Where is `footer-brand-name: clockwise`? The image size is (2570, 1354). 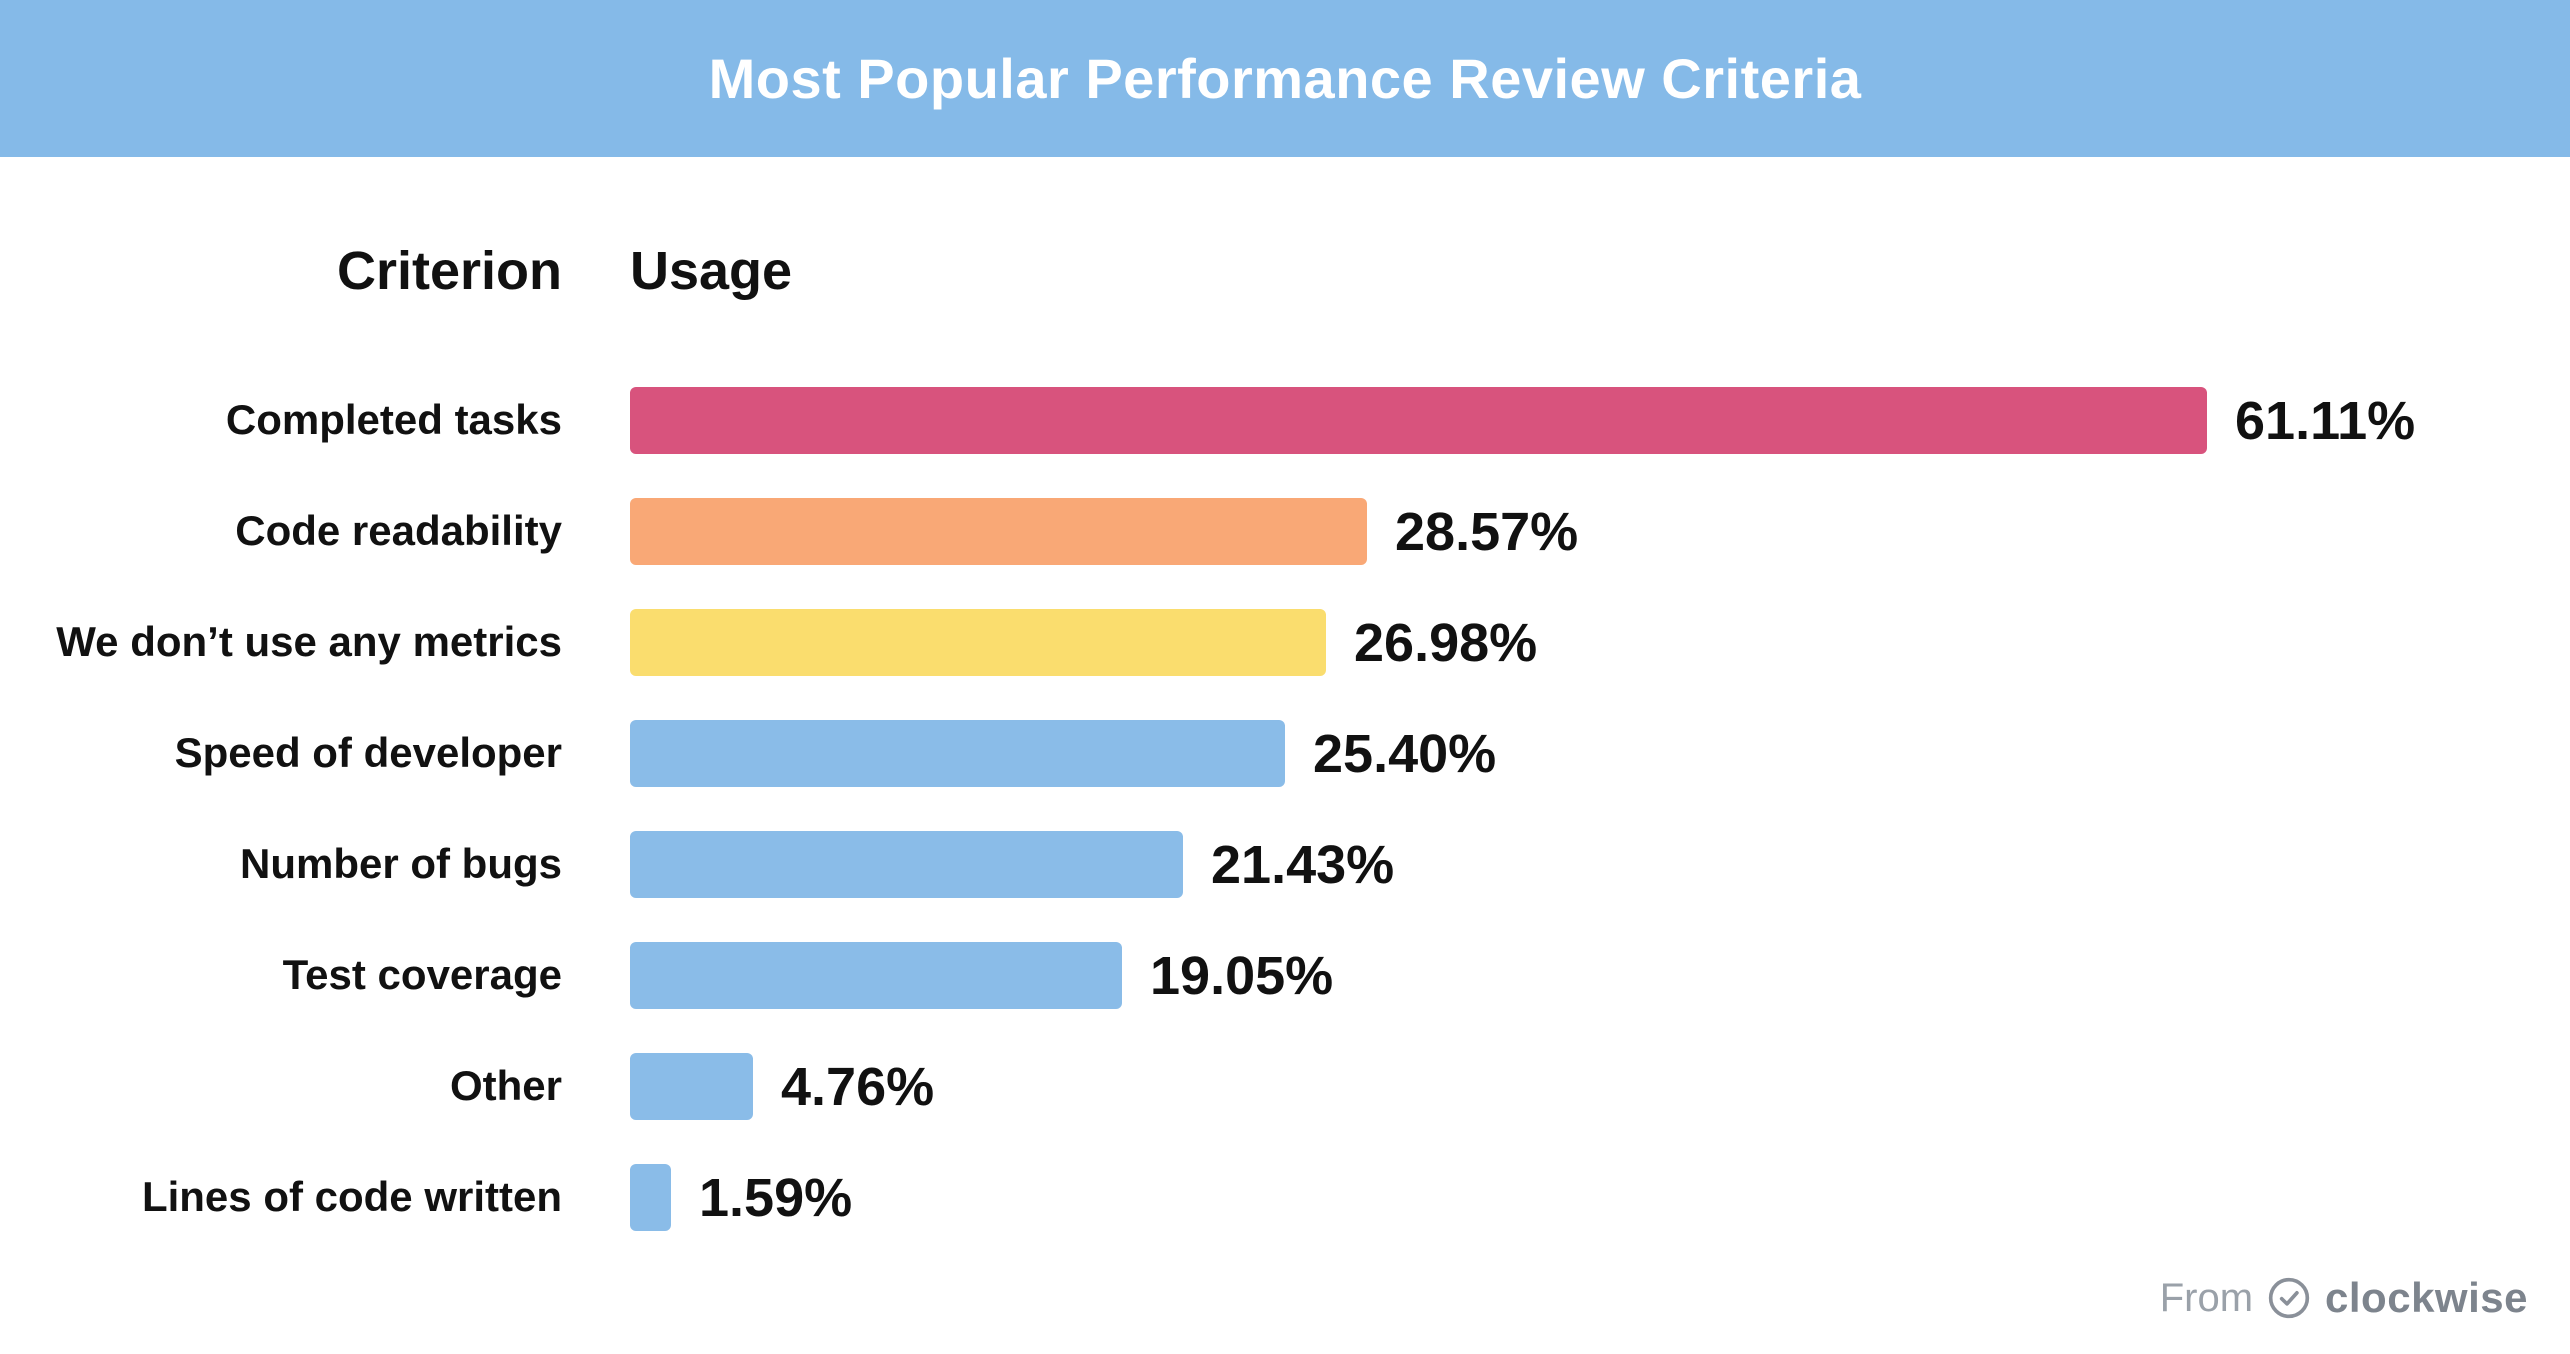
footer-brand-name: clockwise is located at coordinates (2426, 1297).